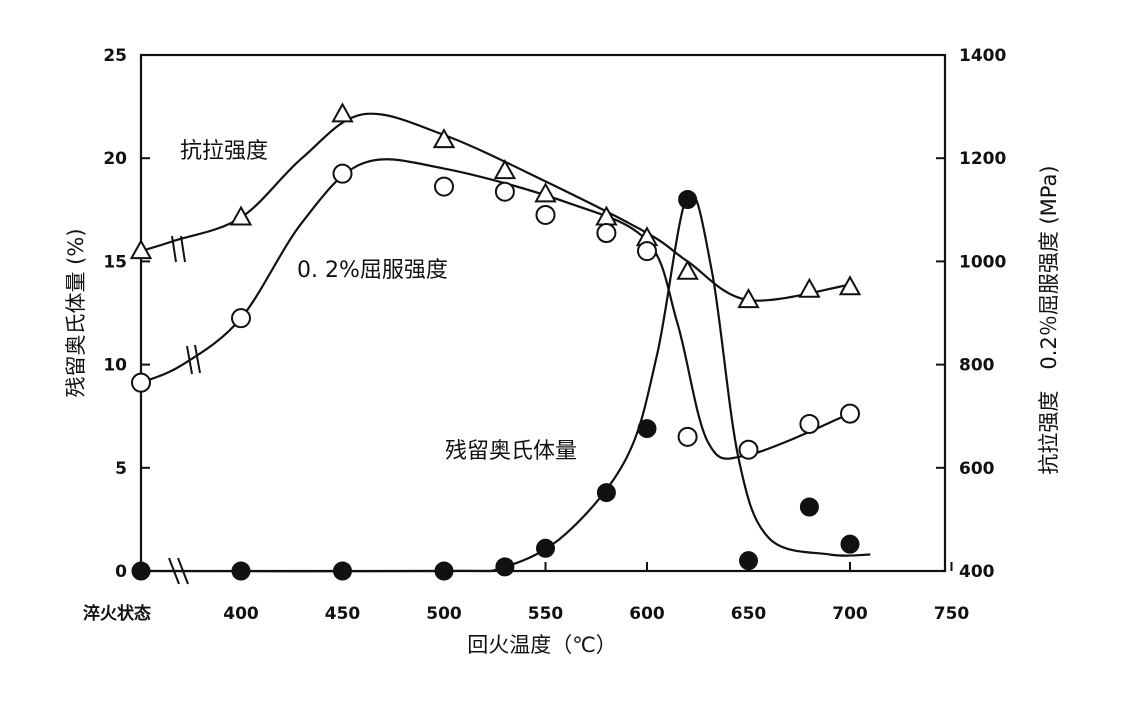 This screenshot has width=1135, height=702. What do you see at coordinates (241, 614) in the screenshot?
I see `x-tick-label: 400` at bounding box center [241, 614].